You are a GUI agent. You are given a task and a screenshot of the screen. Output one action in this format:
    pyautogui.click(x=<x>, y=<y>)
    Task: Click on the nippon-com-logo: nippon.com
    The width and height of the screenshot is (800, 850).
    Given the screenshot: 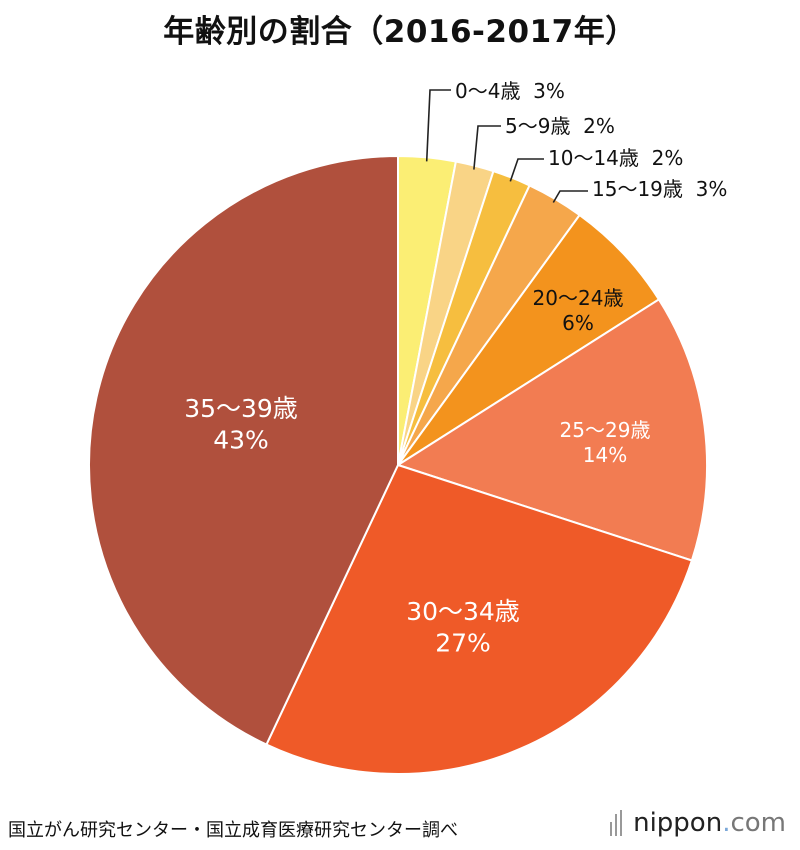 What is the action you would take?
    pyautogui.click(x=698, y=823)
    